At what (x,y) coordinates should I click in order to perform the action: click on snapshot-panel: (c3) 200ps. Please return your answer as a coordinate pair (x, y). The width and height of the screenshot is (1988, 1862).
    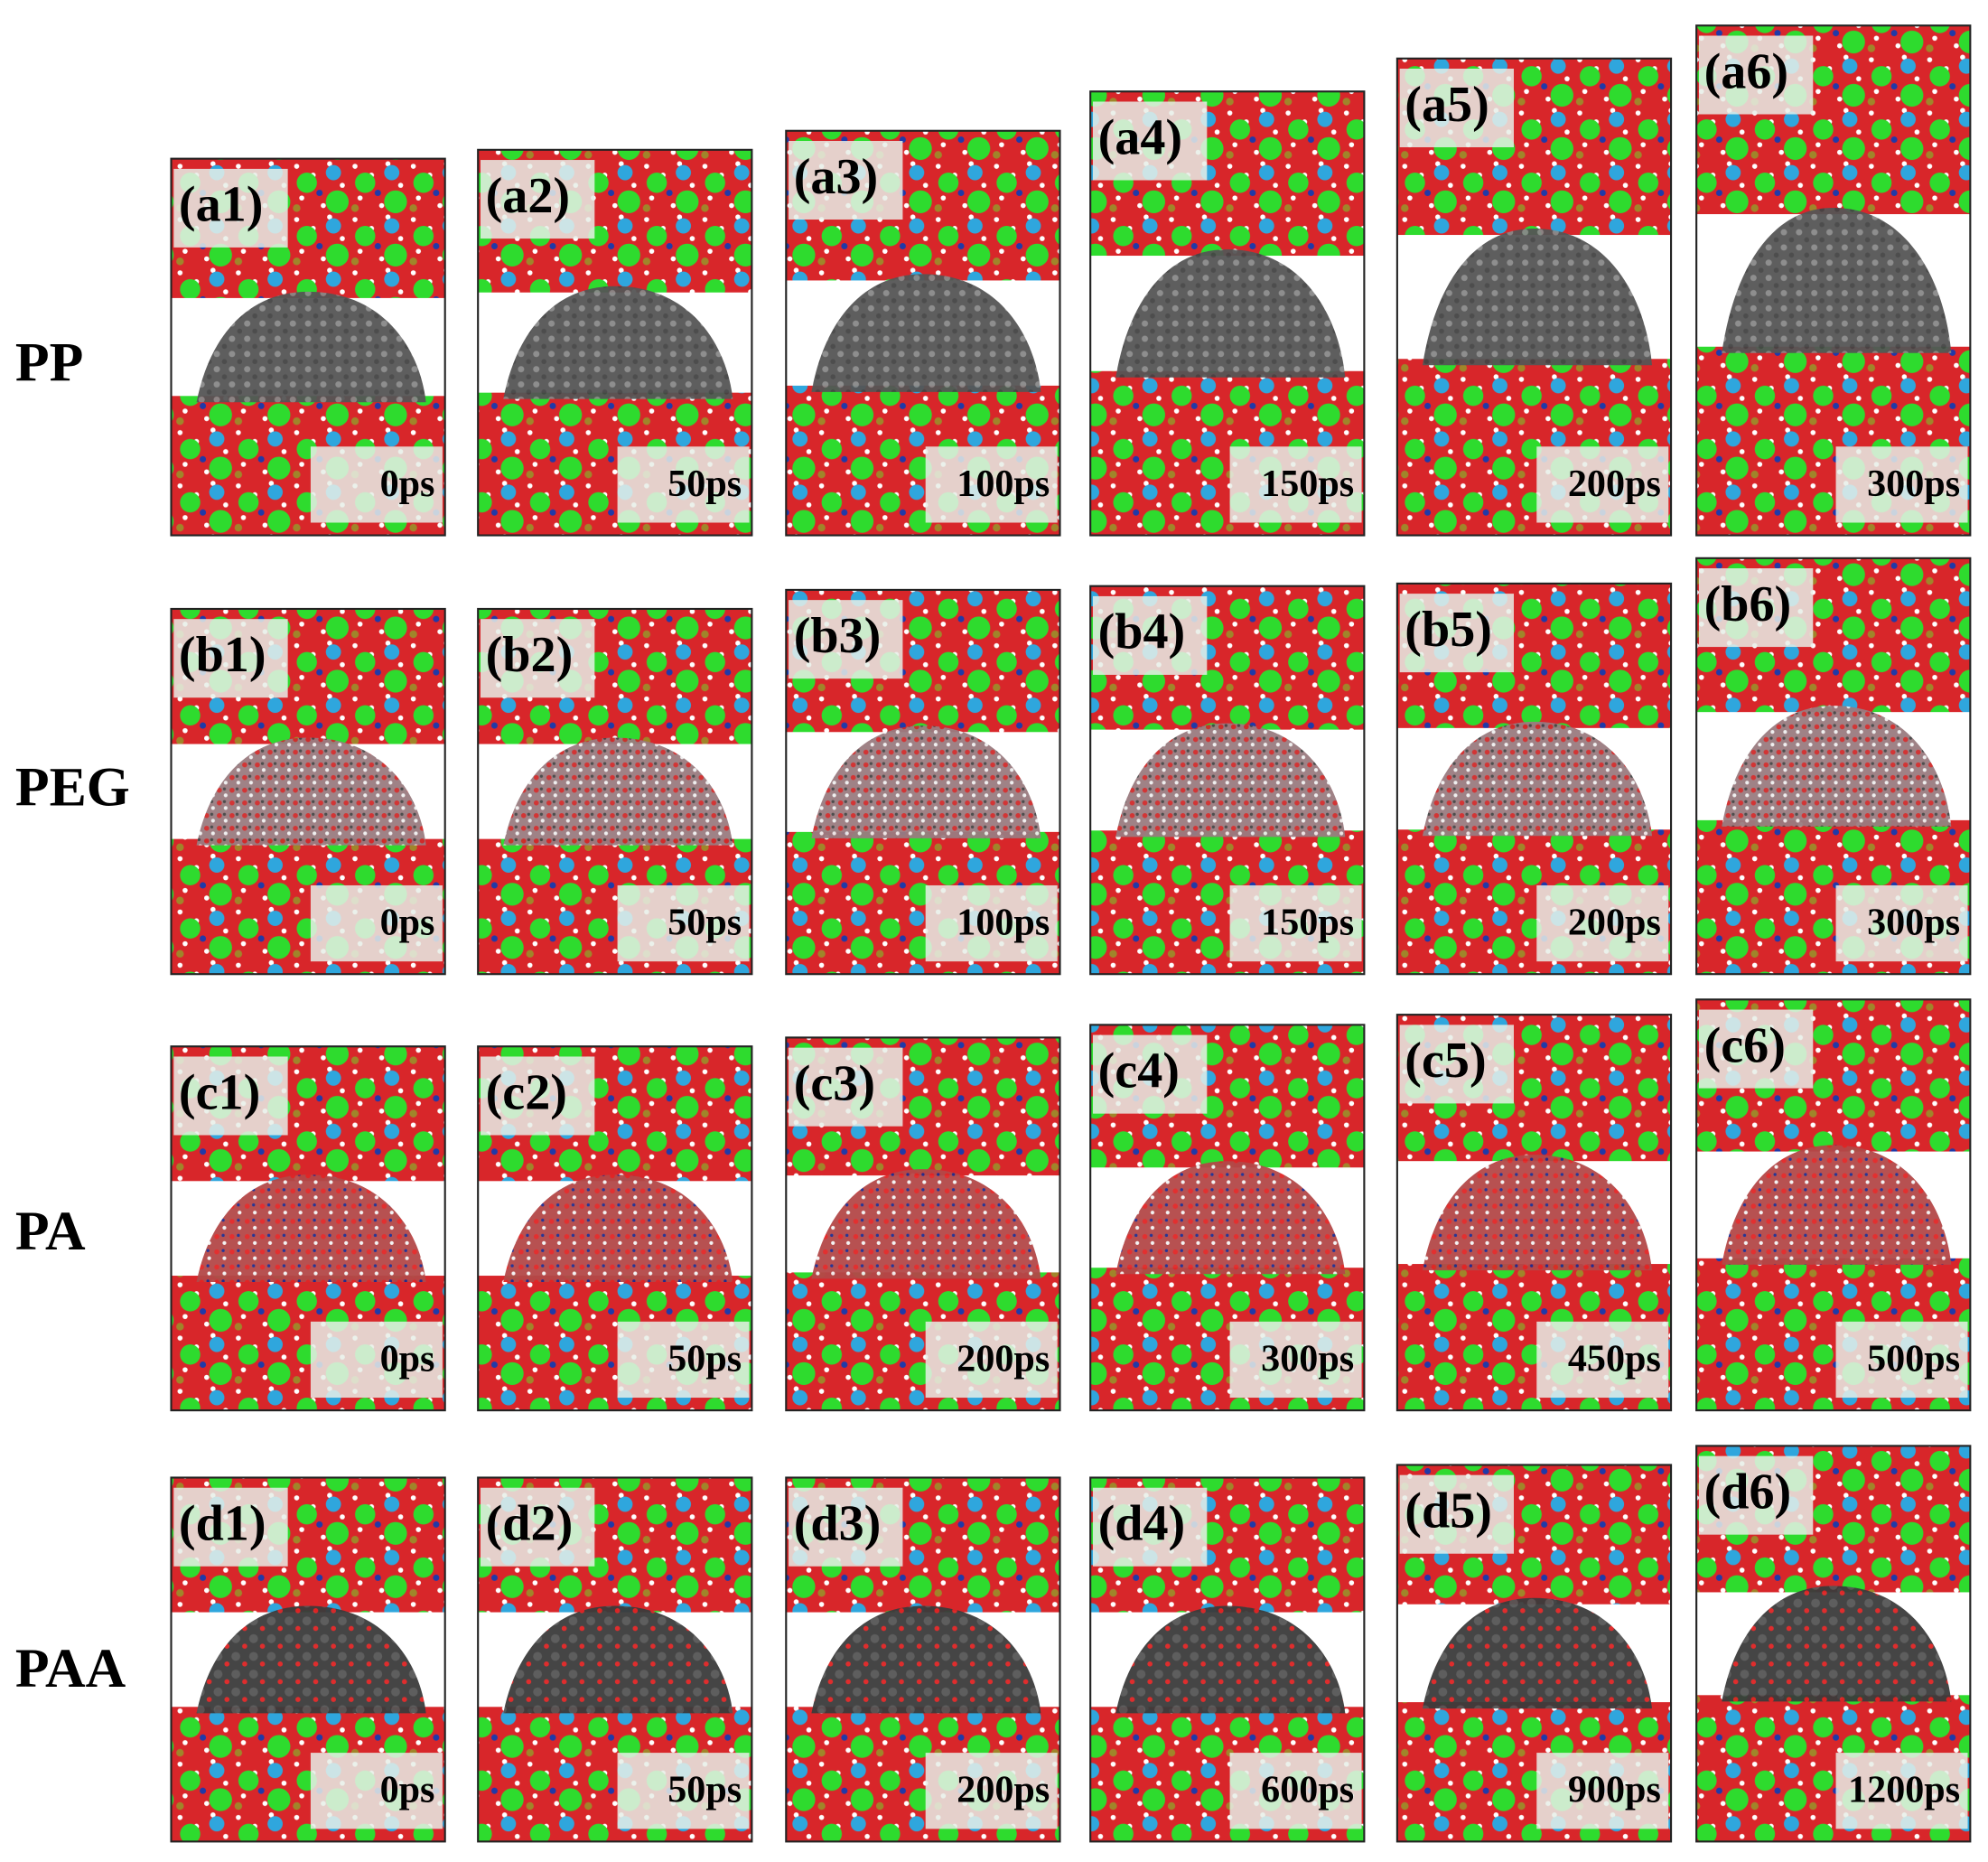
    Looking at the image, I should click on (923, 1224).